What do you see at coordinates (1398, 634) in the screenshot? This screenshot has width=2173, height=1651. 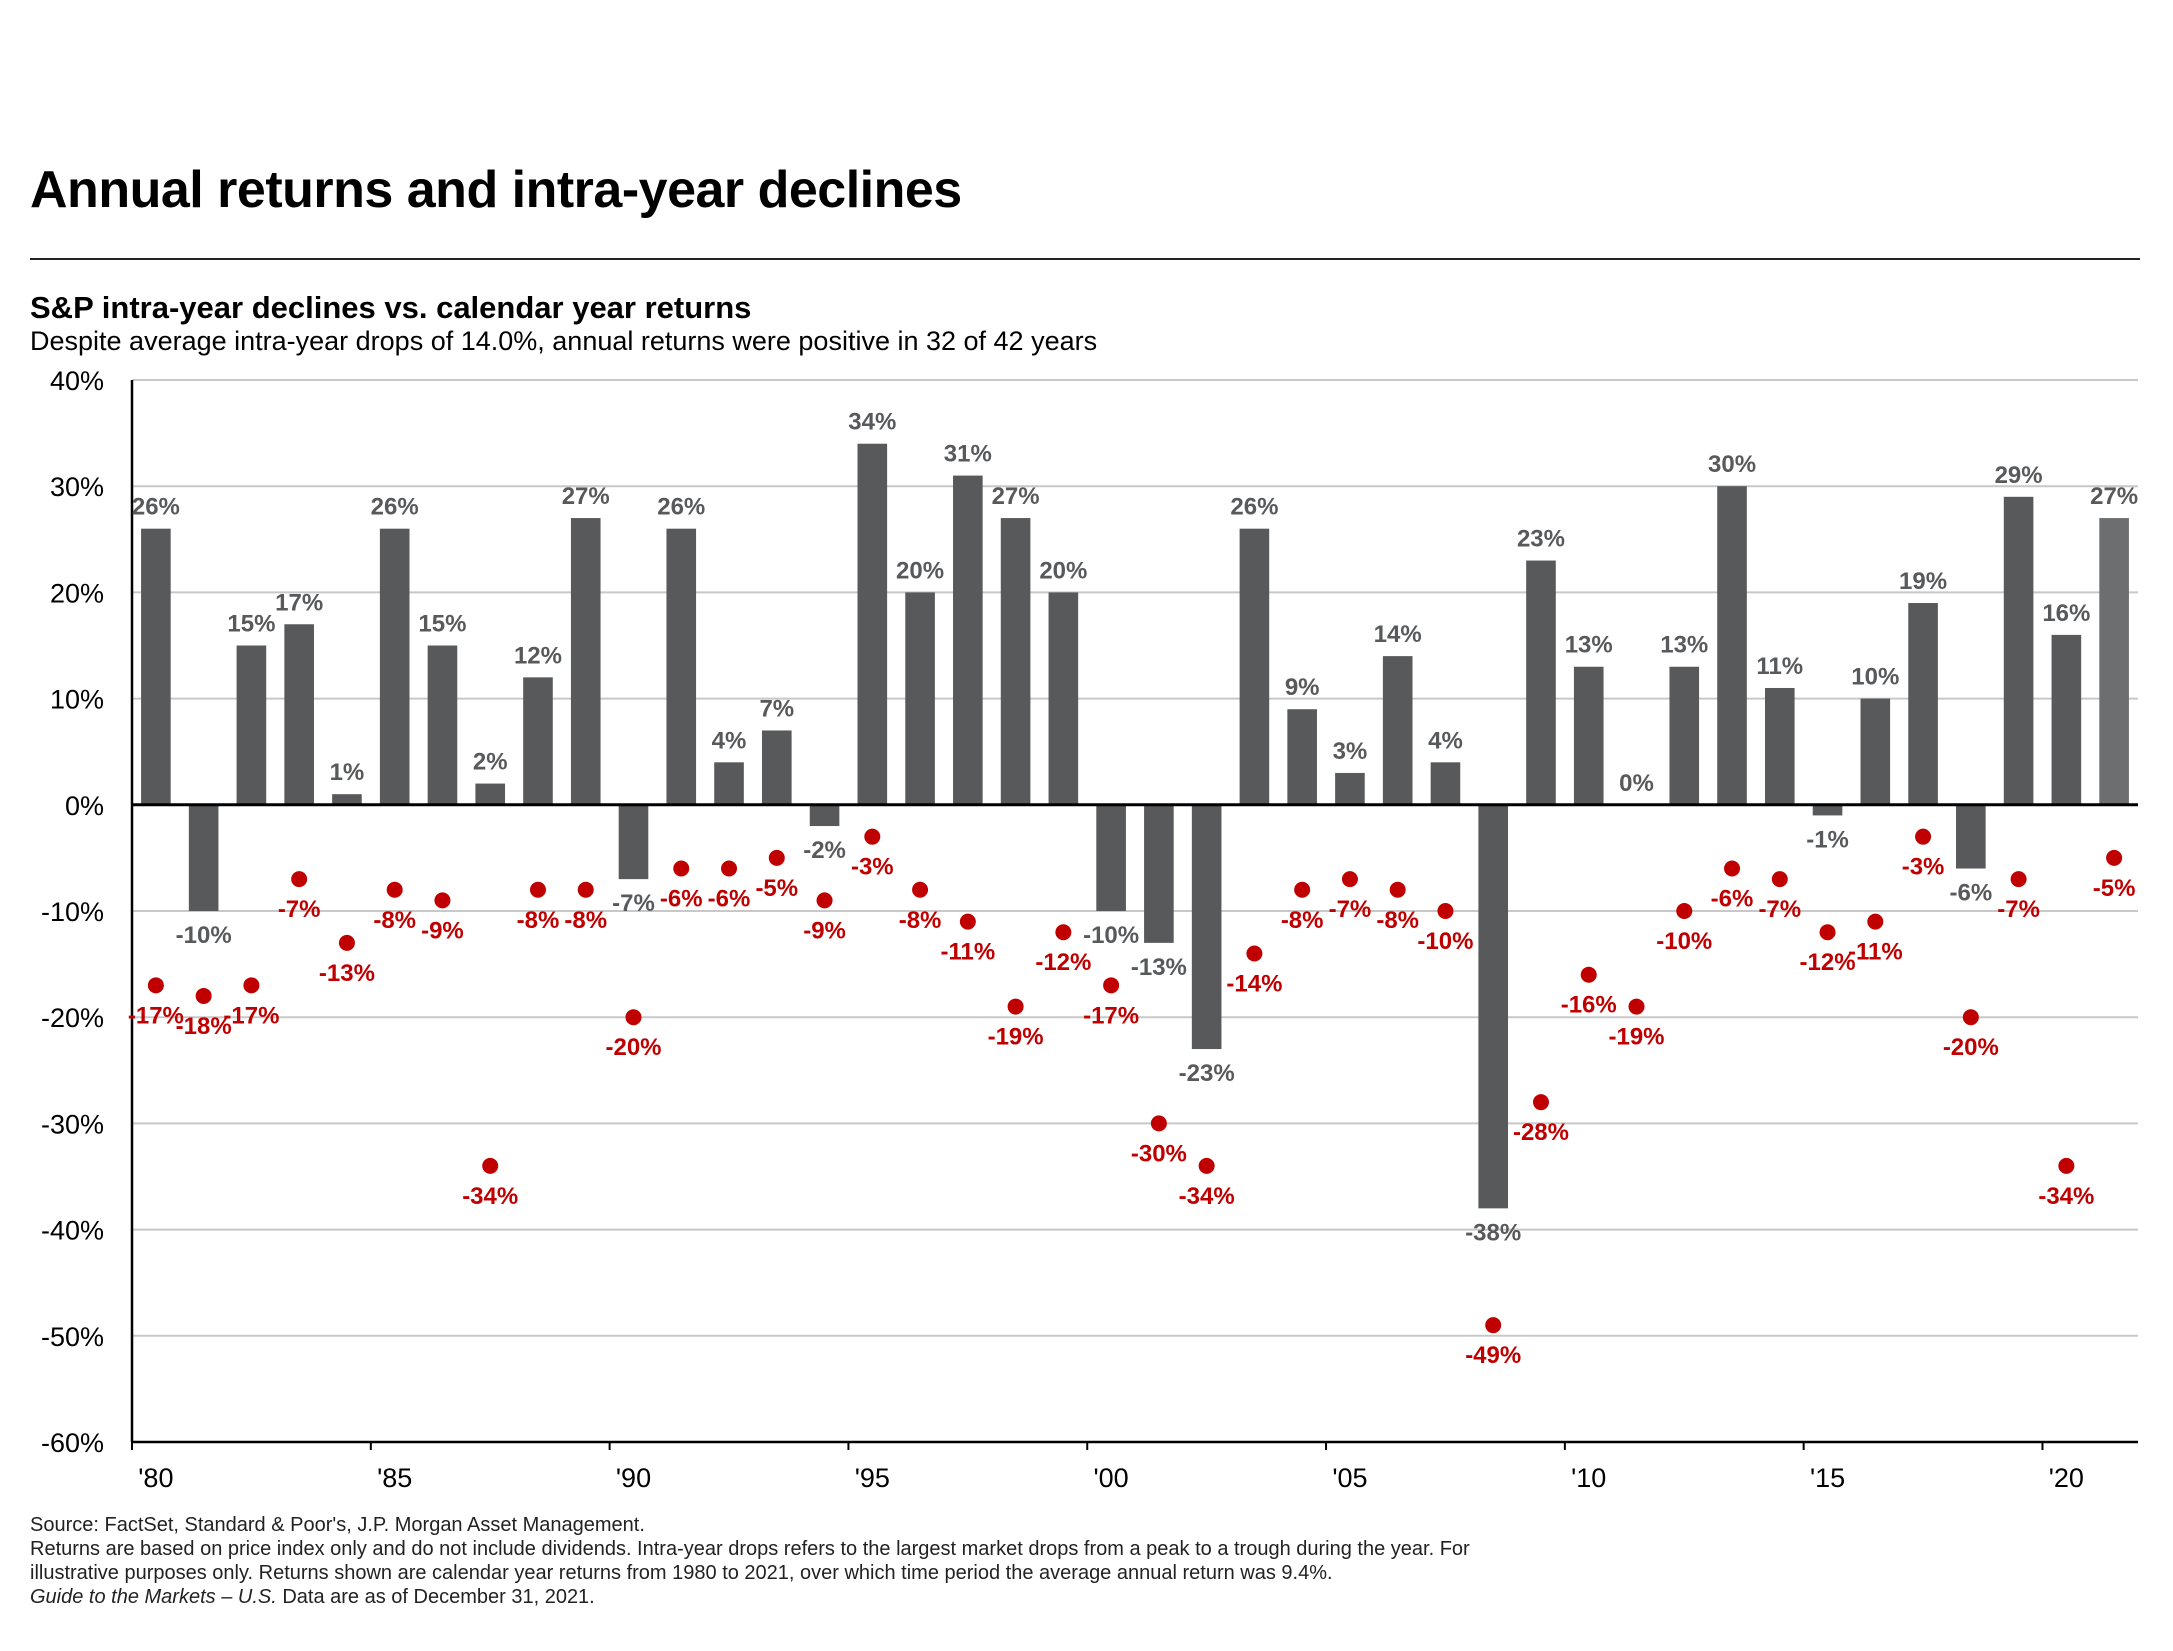 I see `bar-value-label: 14%` at bounding box center [1398, 634].